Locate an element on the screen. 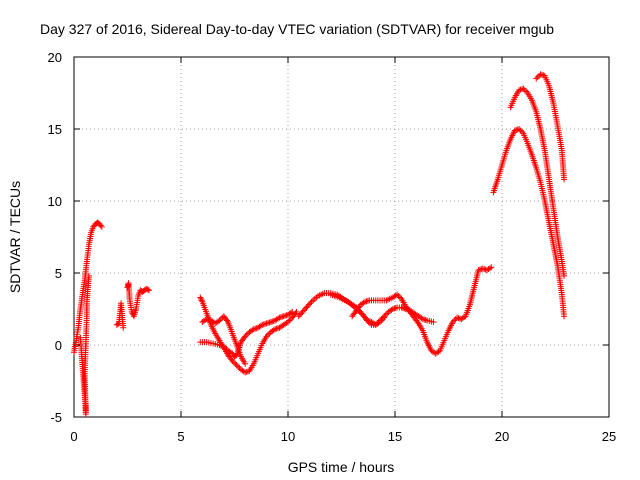 This screenshot has height=480, width=640. x-tick-label: 0 is located at coordinates (73, 436).